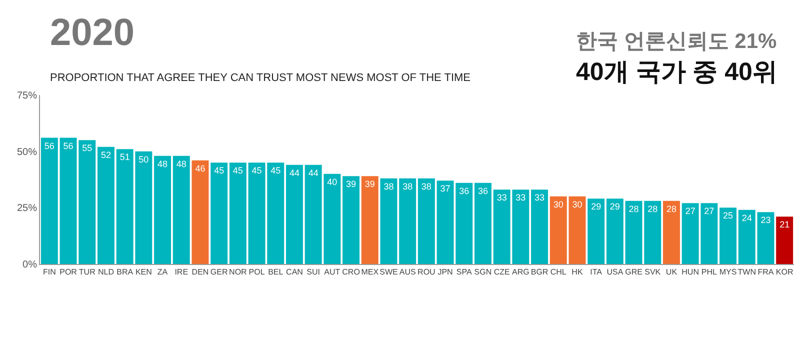  What do you see at coordinates (446, 272) in the screenshot?
I see `x-tick-label: JPN` at bounding box center [446, 272].